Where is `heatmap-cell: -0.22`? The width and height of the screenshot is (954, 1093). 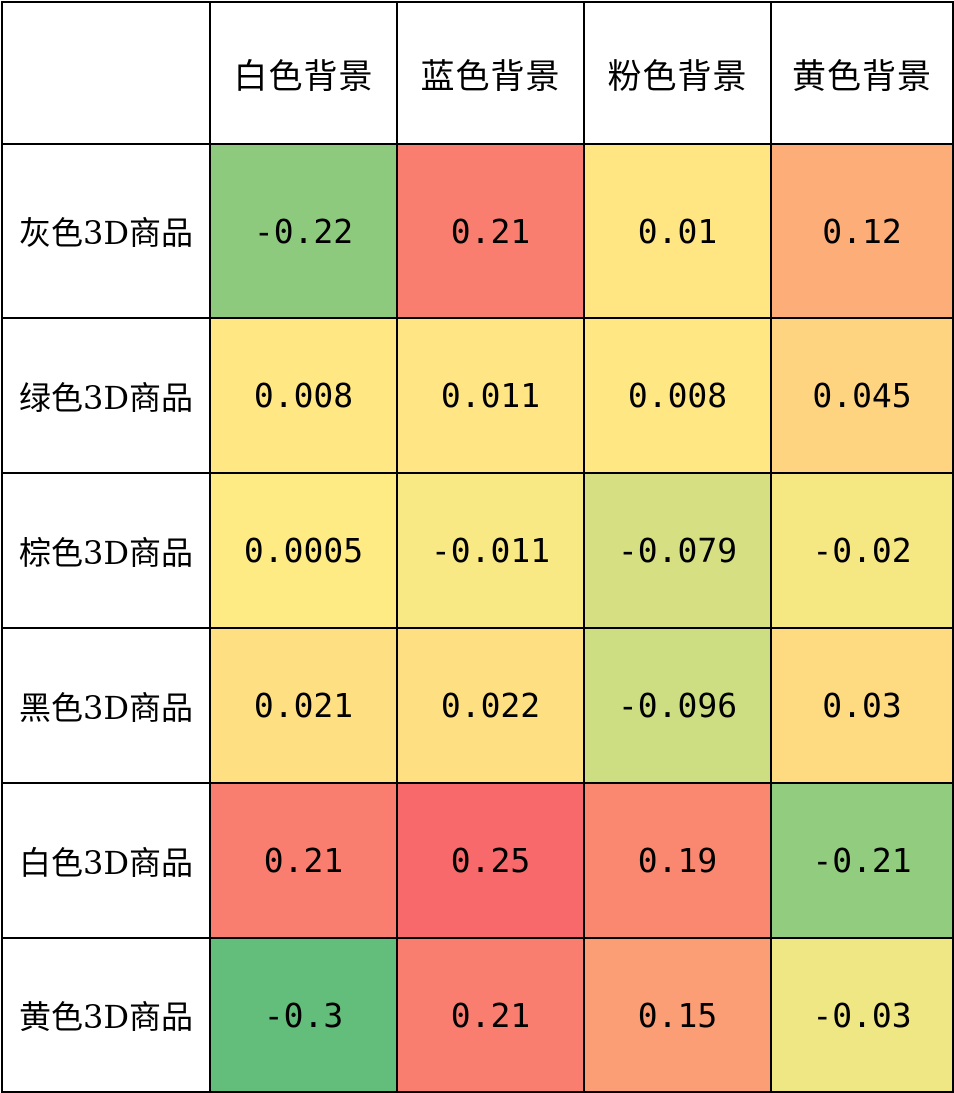 heatmap-cell: -0.22 is located at coordinates (303, 231).